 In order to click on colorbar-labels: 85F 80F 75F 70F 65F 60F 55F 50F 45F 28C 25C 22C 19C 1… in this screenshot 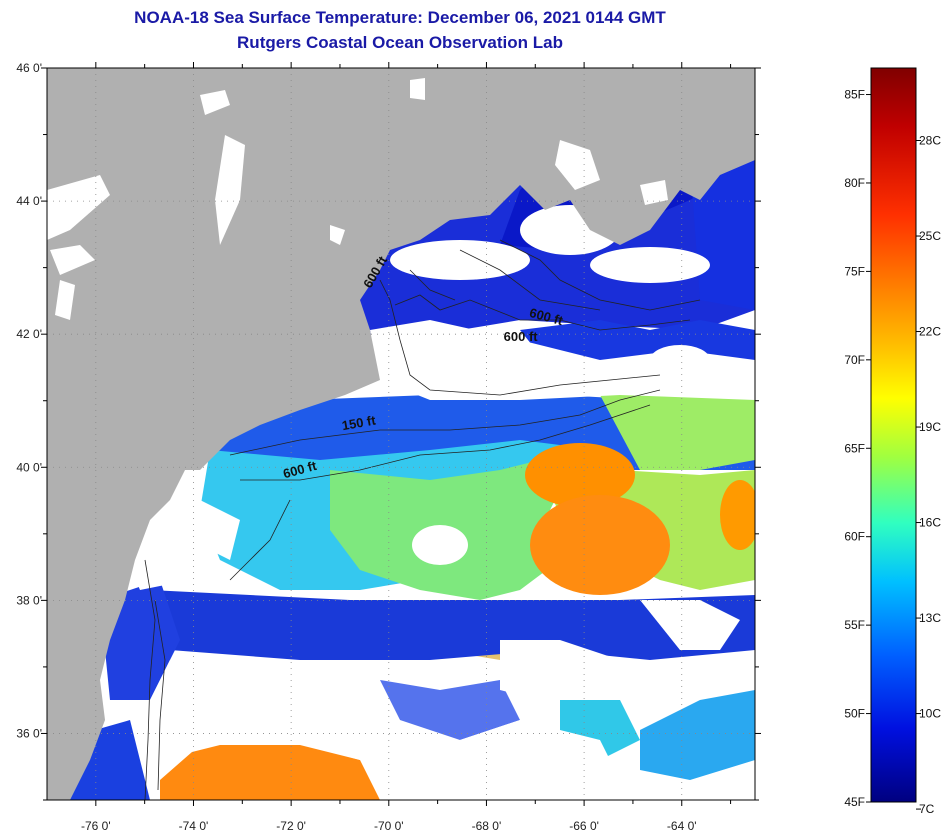, I will do `click(892, 452)`.